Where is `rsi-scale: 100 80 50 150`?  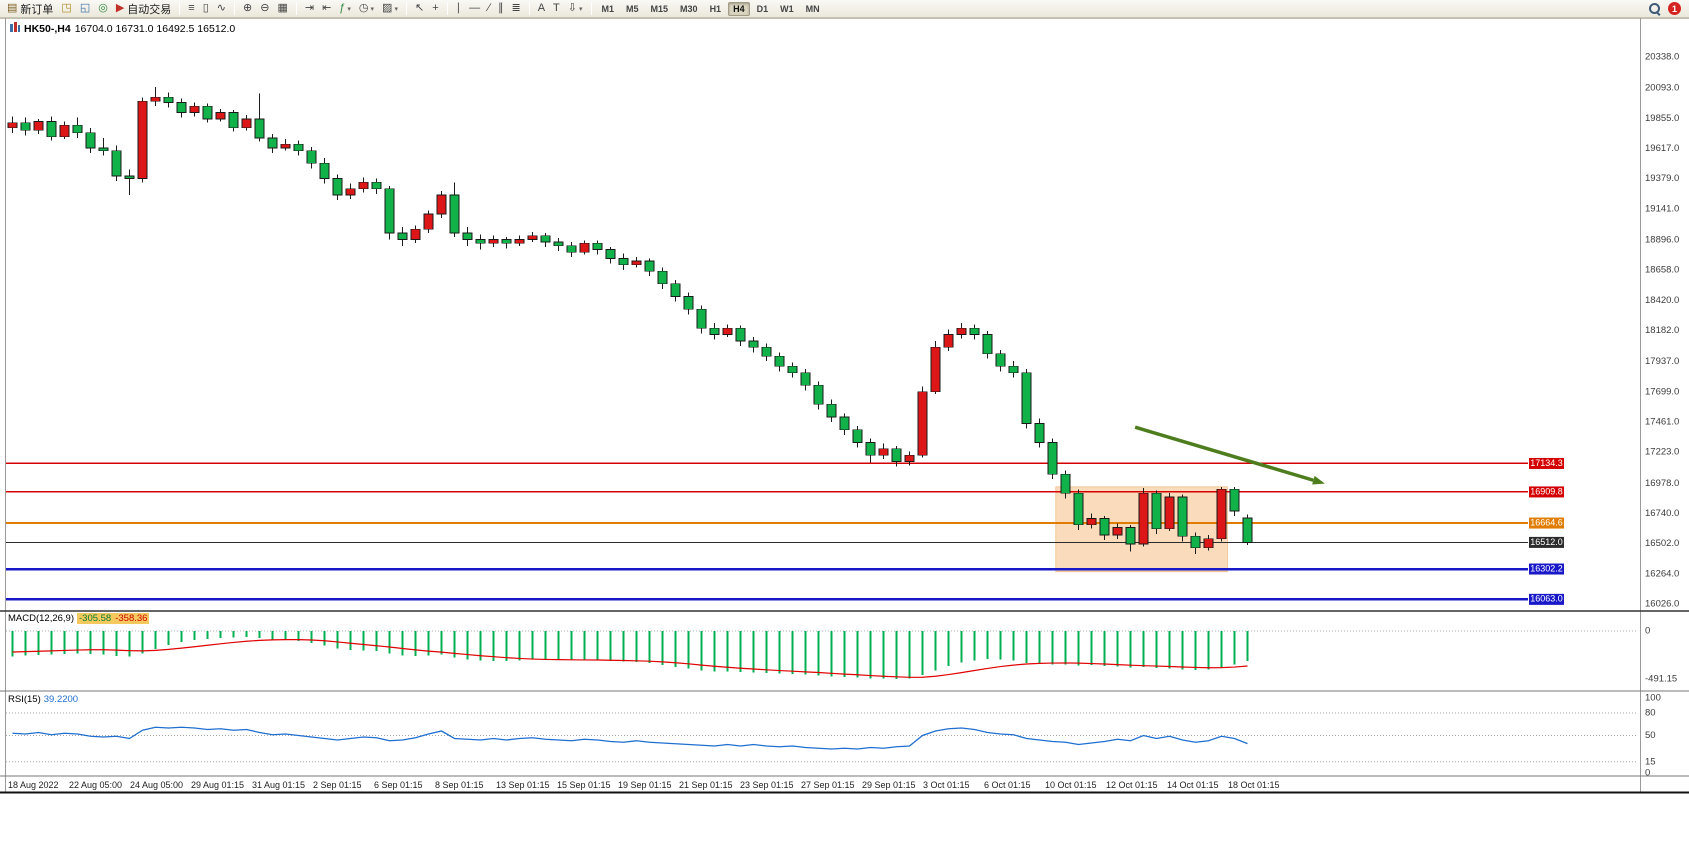
rsi-scale: 100 80 50 150 is located at coordinates (1653, 736).